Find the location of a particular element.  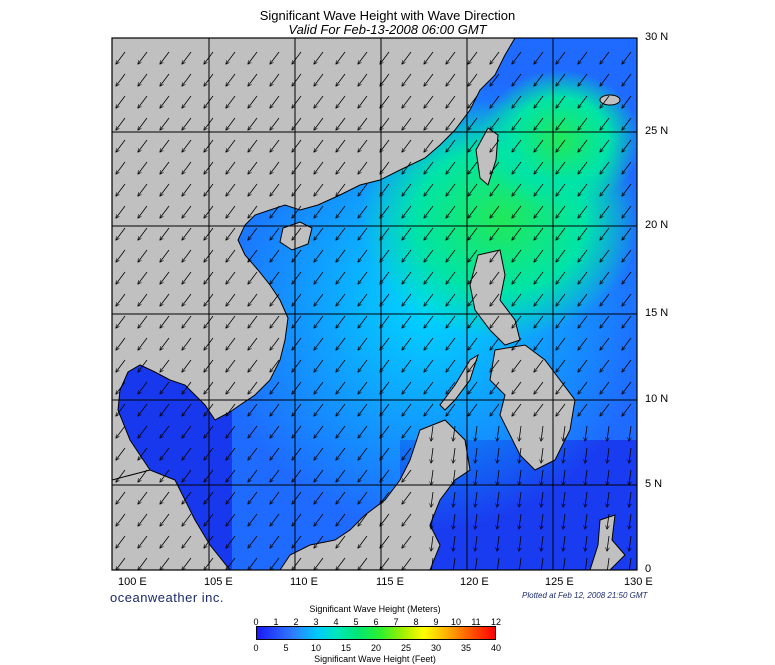

colorbar-feet-tick: 40 is located at coordinates (495, 648).